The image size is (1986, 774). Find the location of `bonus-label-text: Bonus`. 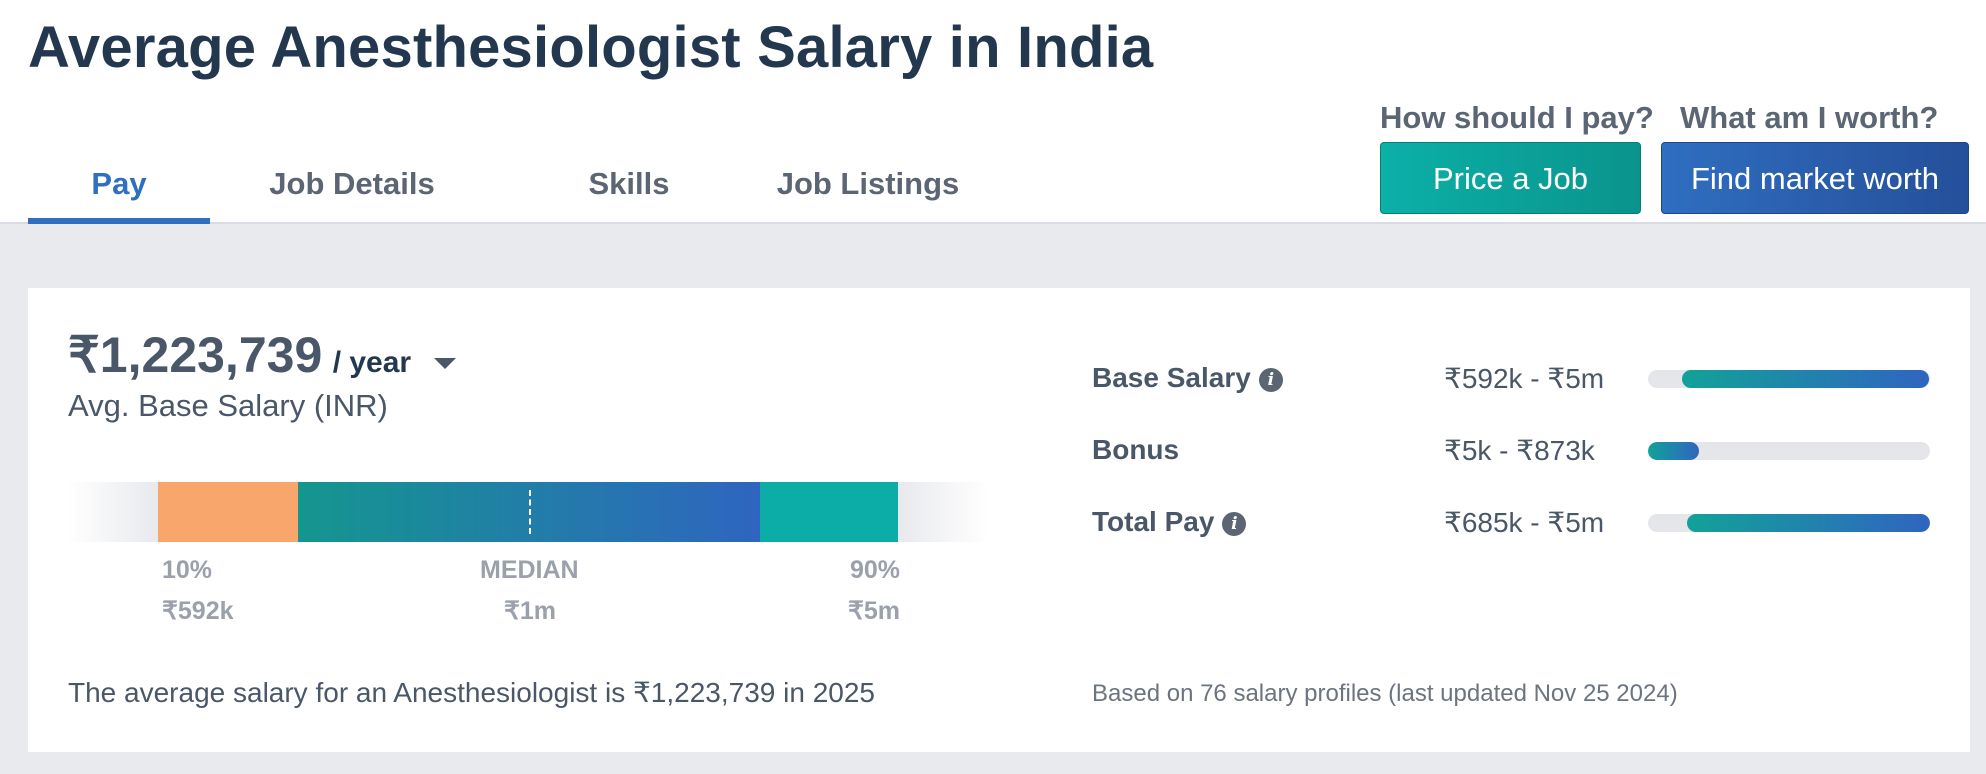

bonus-label-text: Bonus is located at coordinates (1136, 449).